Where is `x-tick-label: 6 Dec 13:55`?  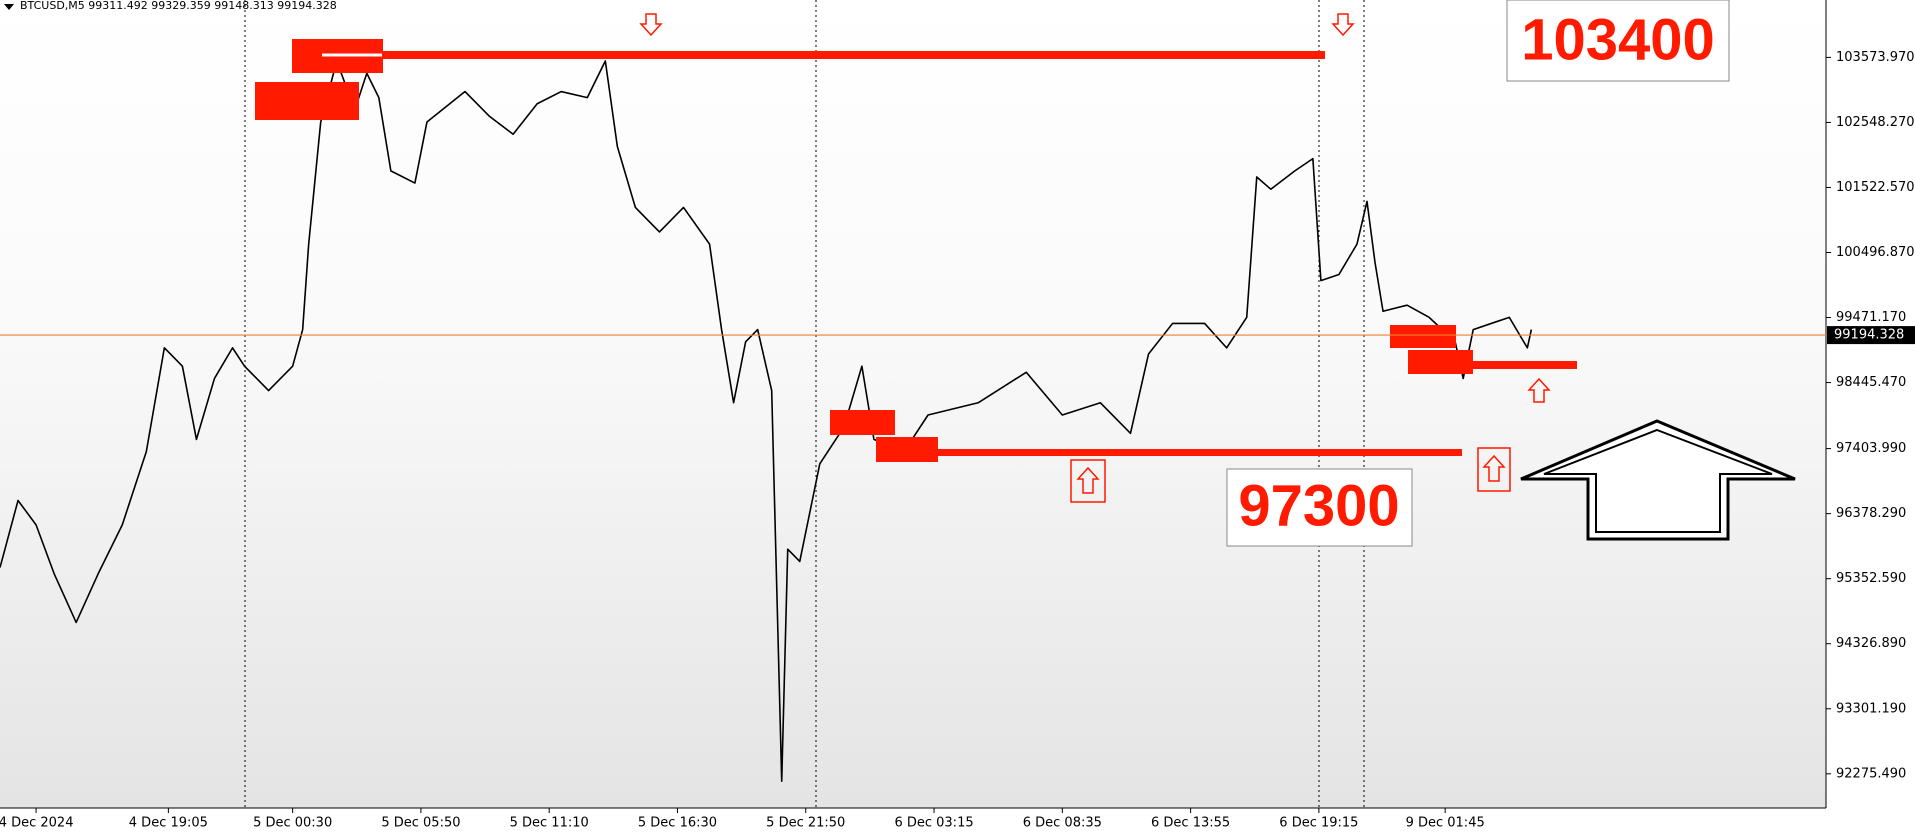 x-tick-label: 6 Dec 13:55 is located at coordinates (1190, 823).